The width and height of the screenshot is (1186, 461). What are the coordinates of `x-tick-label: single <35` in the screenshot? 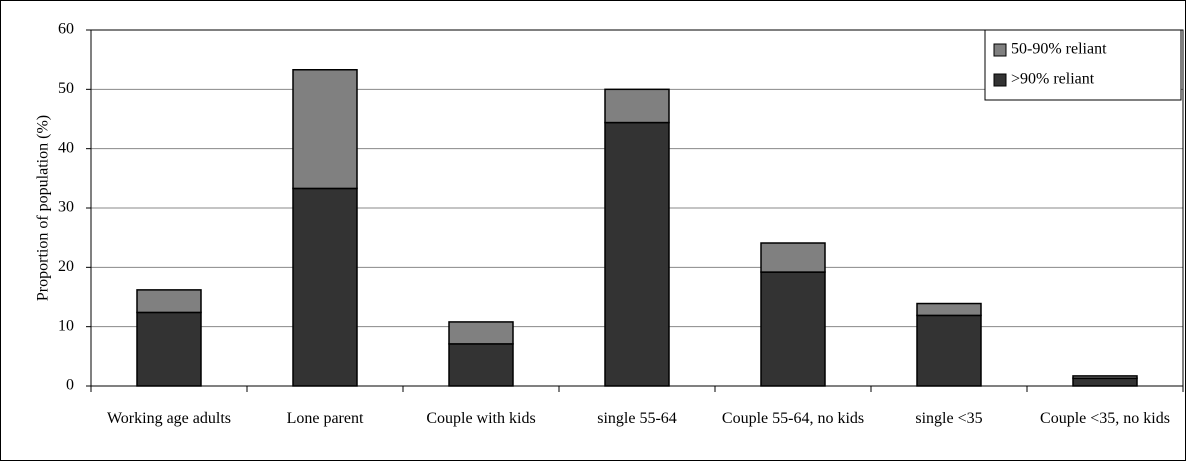 It's located at (949, 418).